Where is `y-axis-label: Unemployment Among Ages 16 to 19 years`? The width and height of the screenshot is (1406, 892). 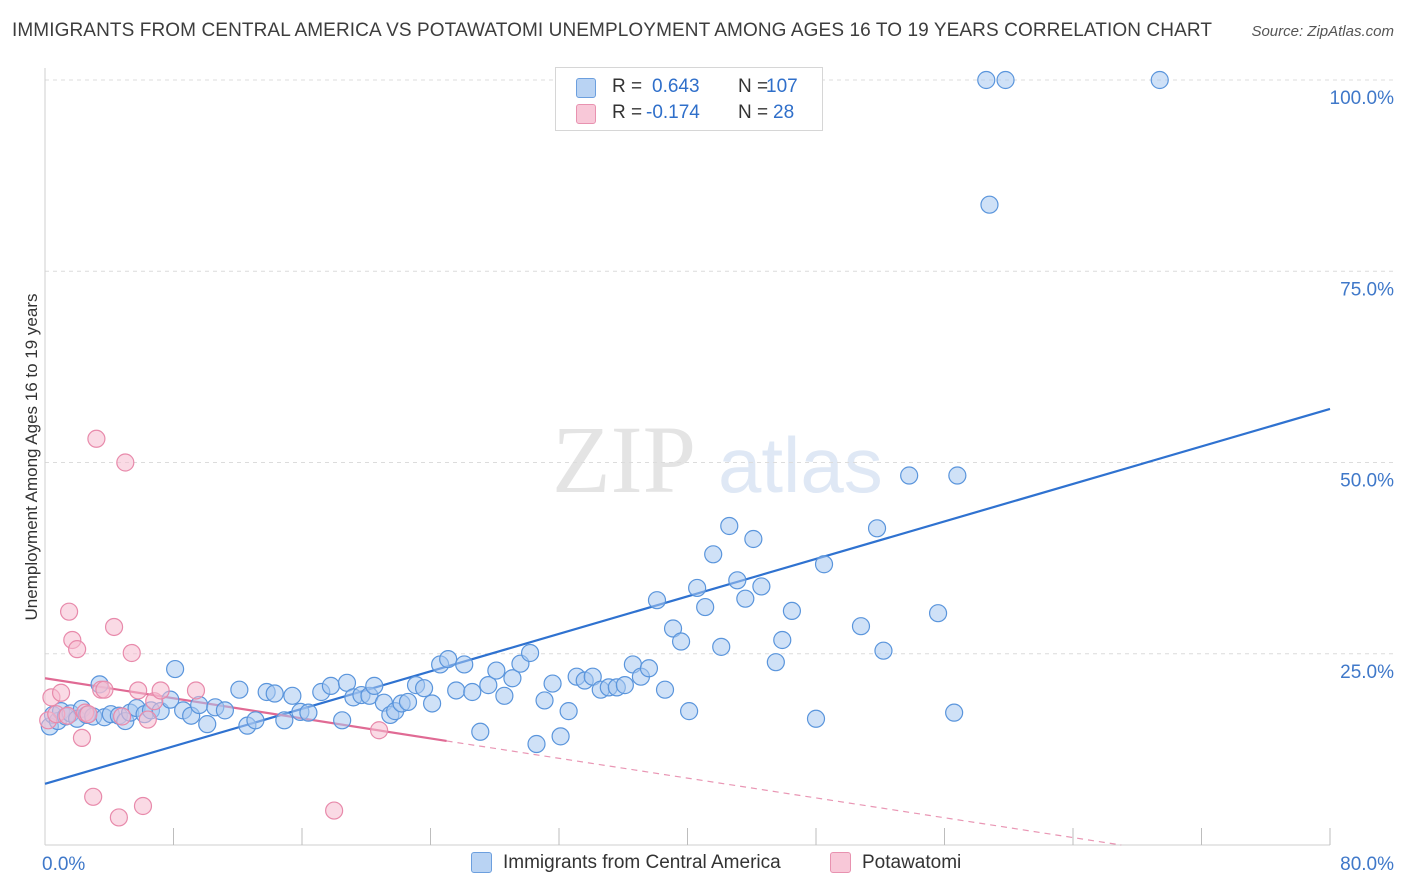 y-axis-label: Unemployment Among Ages 16 to 19 years is located at coordinates (31, 457).